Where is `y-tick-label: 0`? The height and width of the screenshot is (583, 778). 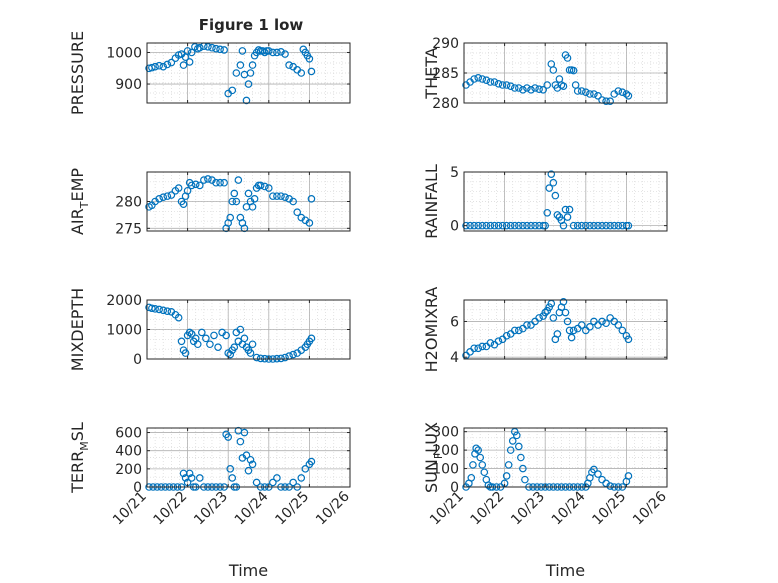
y-tick-label: 0 is located at coordinates (137, 488).